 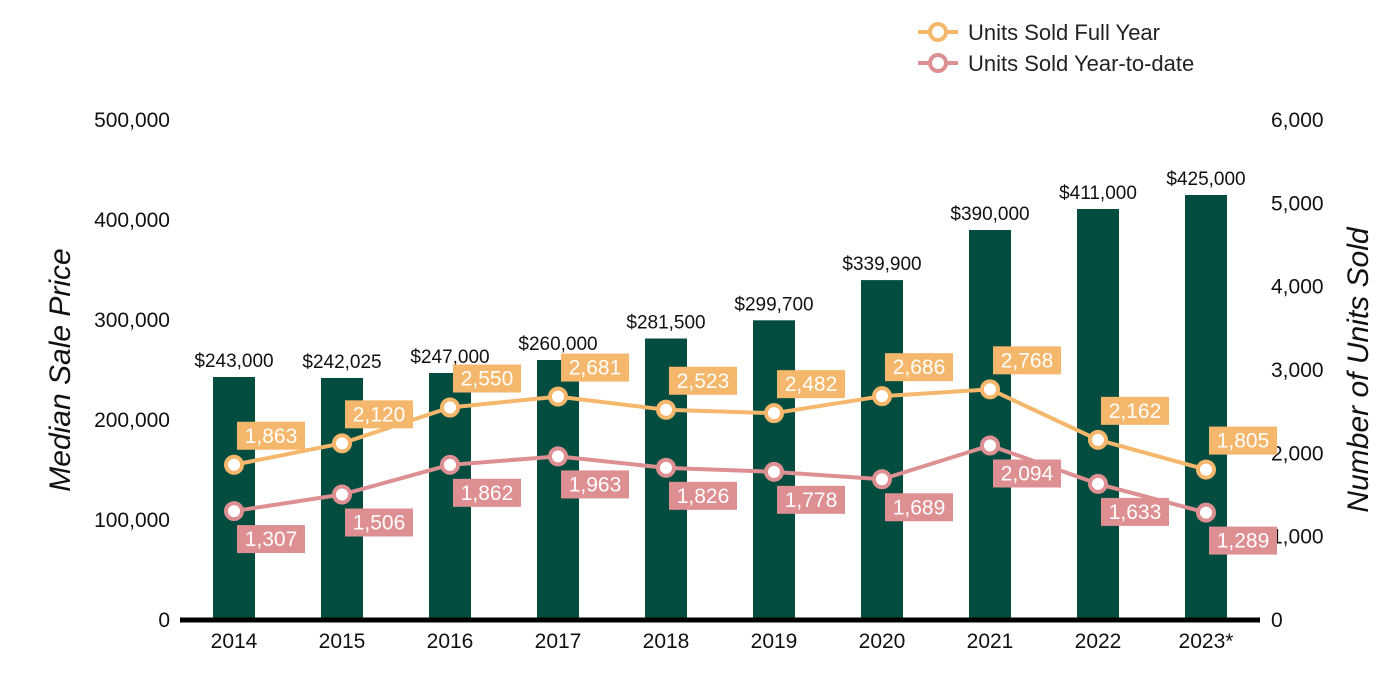 I want to click on x-tick-label: 2014, so click(x=234, y=641).